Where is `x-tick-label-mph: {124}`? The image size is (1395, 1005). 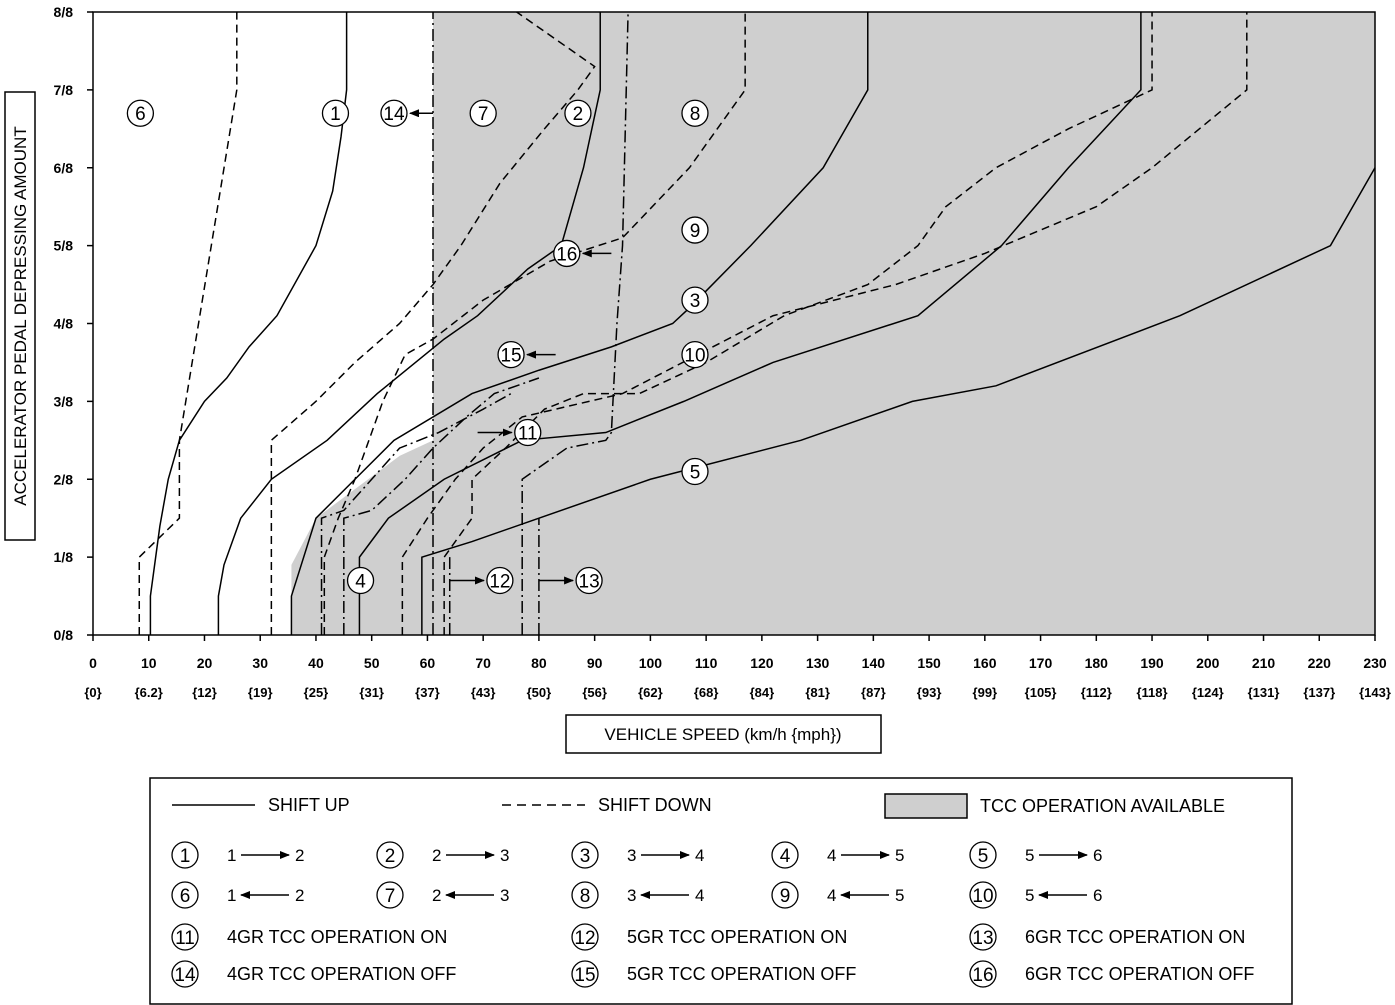
x-tick-label-mph: {124} is located at coordinates (1208, 692).